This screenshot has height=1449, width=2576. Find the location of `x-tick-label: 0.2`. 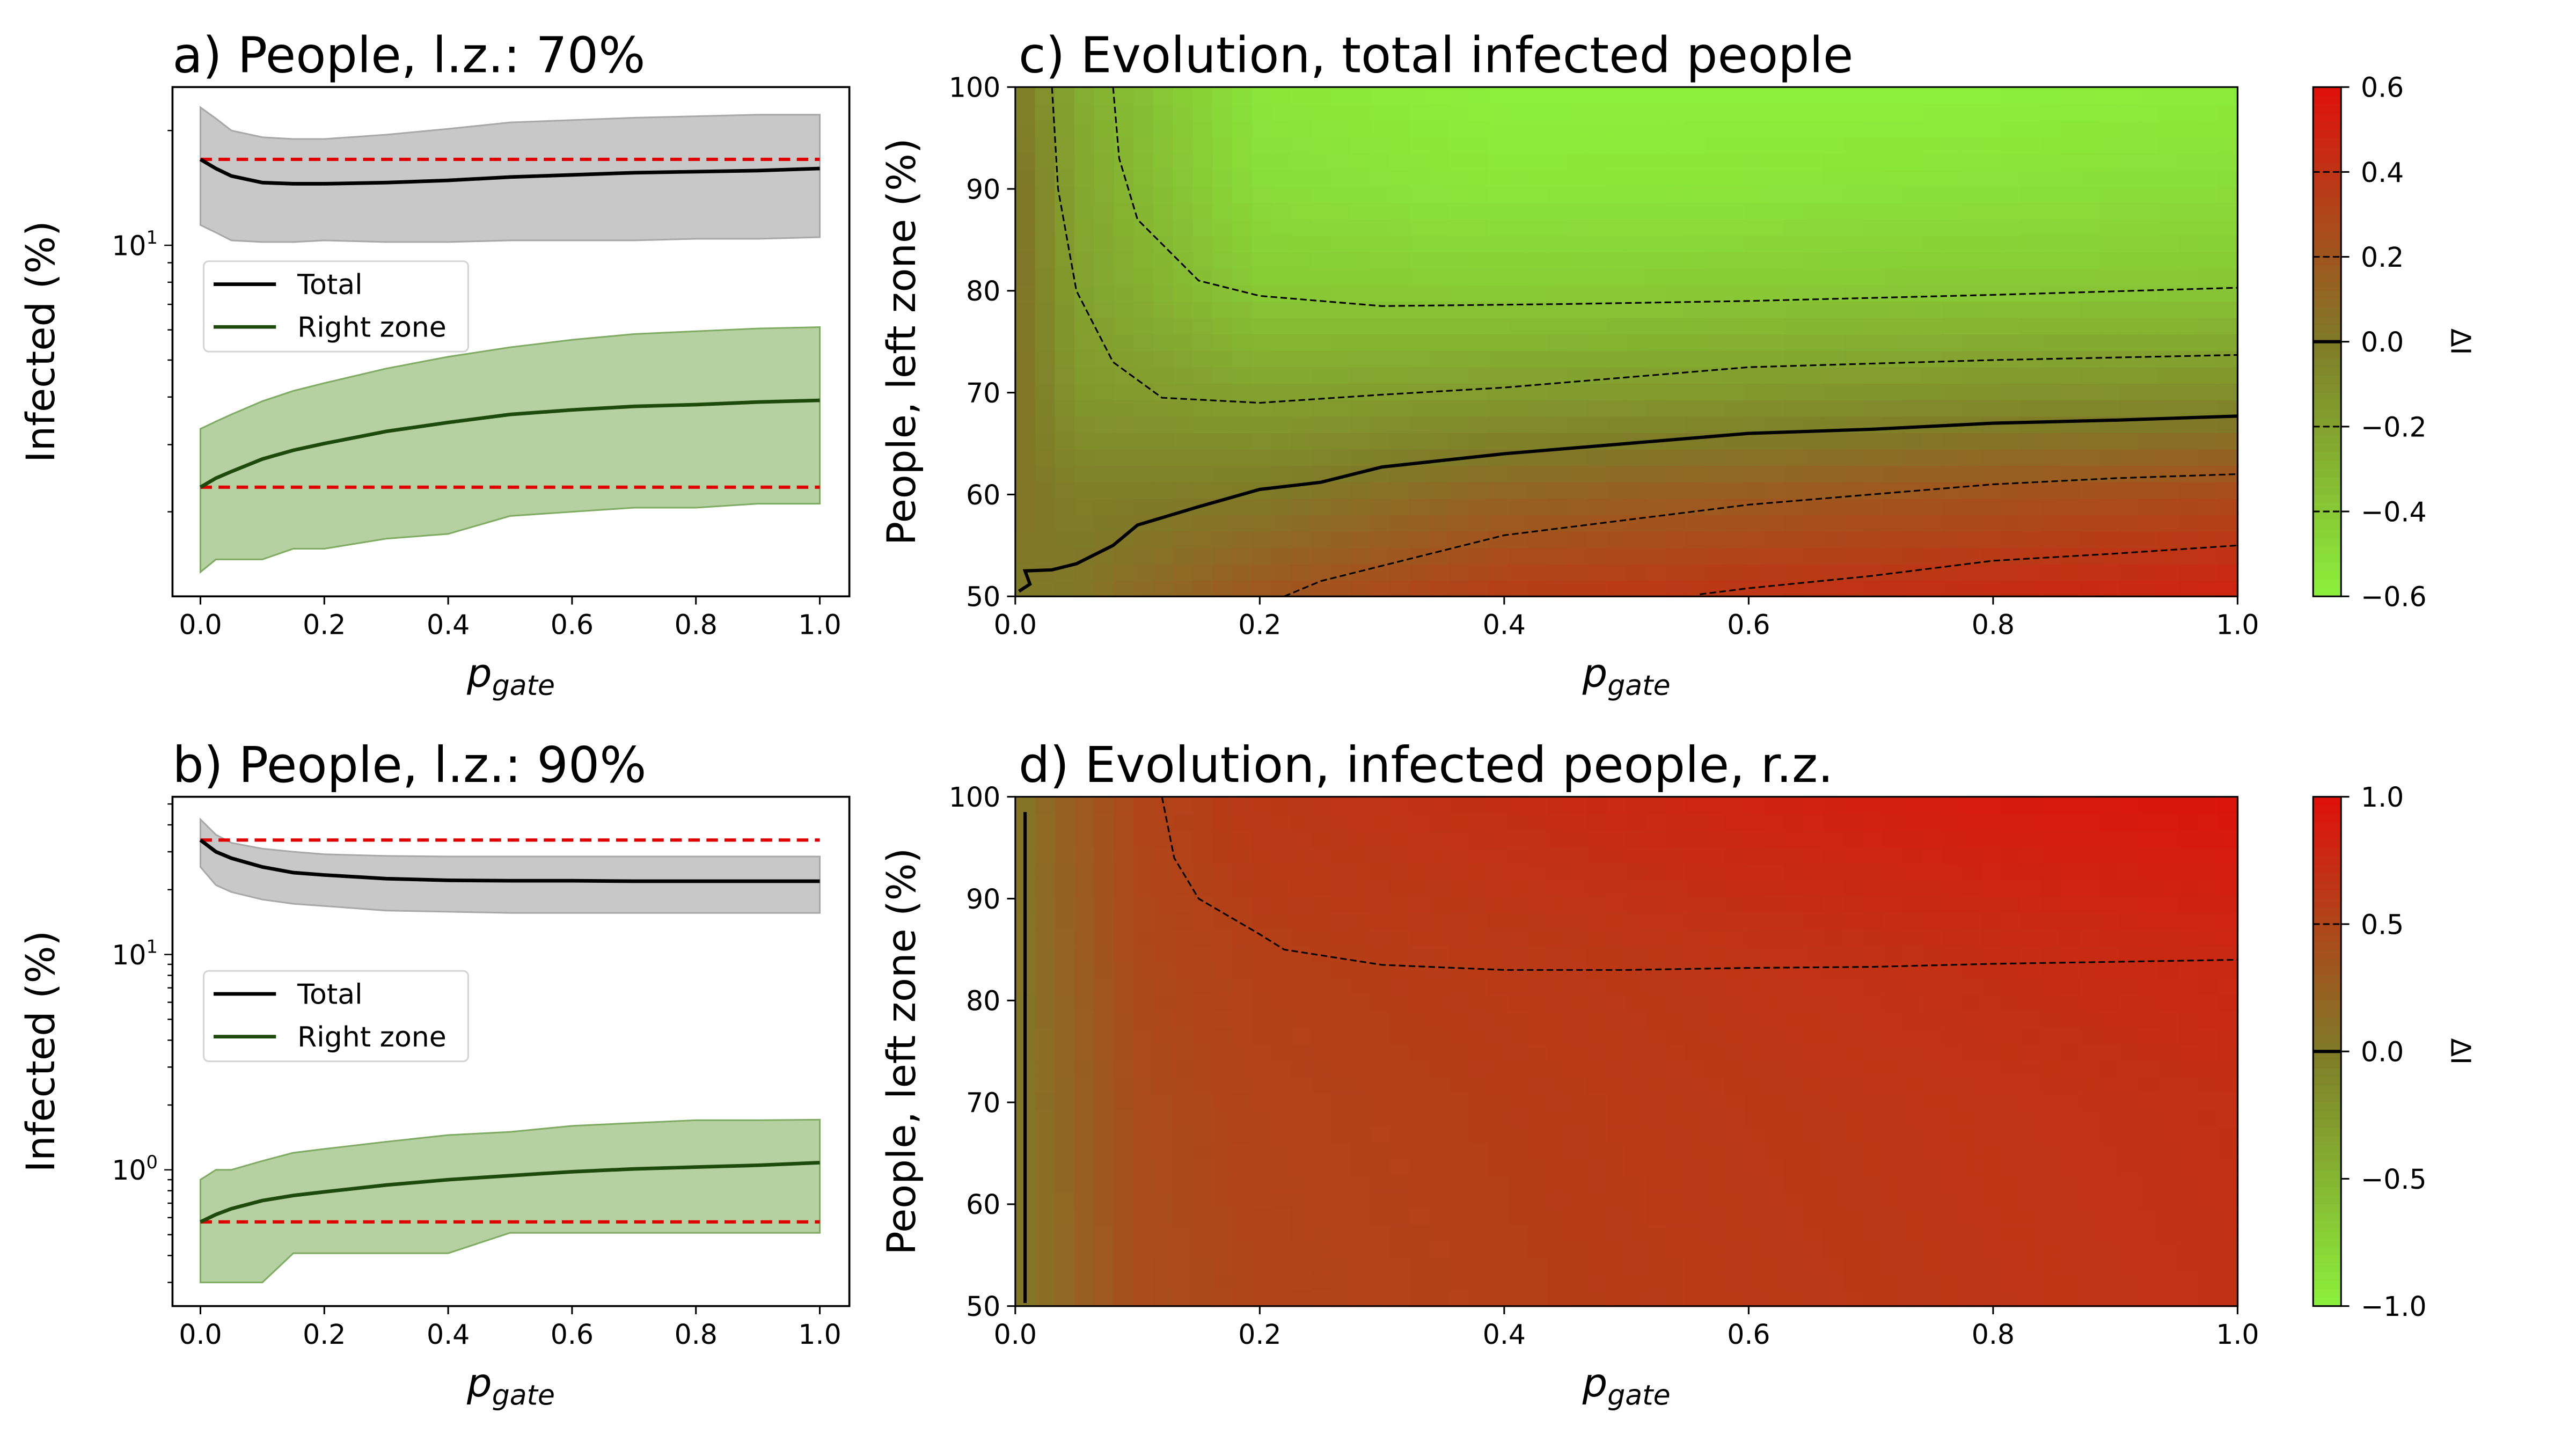

x-tick-label: 0.2 is located at coordinates (324, 1334).